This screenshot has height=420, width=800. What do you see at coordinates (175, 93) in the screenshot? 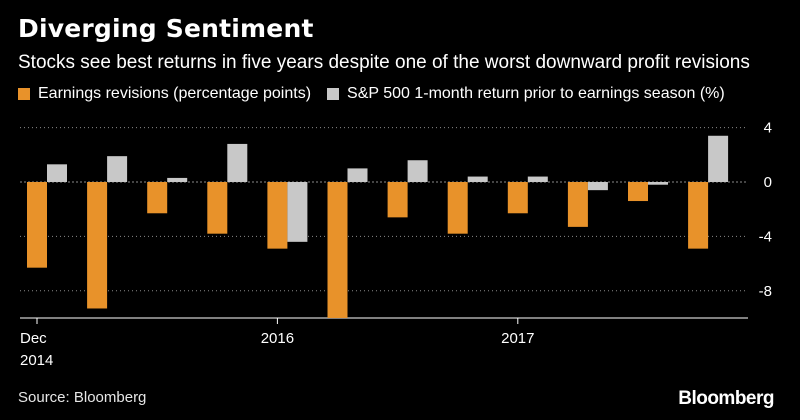
I see `legend-label-earnings: Earnings revisions (percentage points)` at bounding box center [175, 93].